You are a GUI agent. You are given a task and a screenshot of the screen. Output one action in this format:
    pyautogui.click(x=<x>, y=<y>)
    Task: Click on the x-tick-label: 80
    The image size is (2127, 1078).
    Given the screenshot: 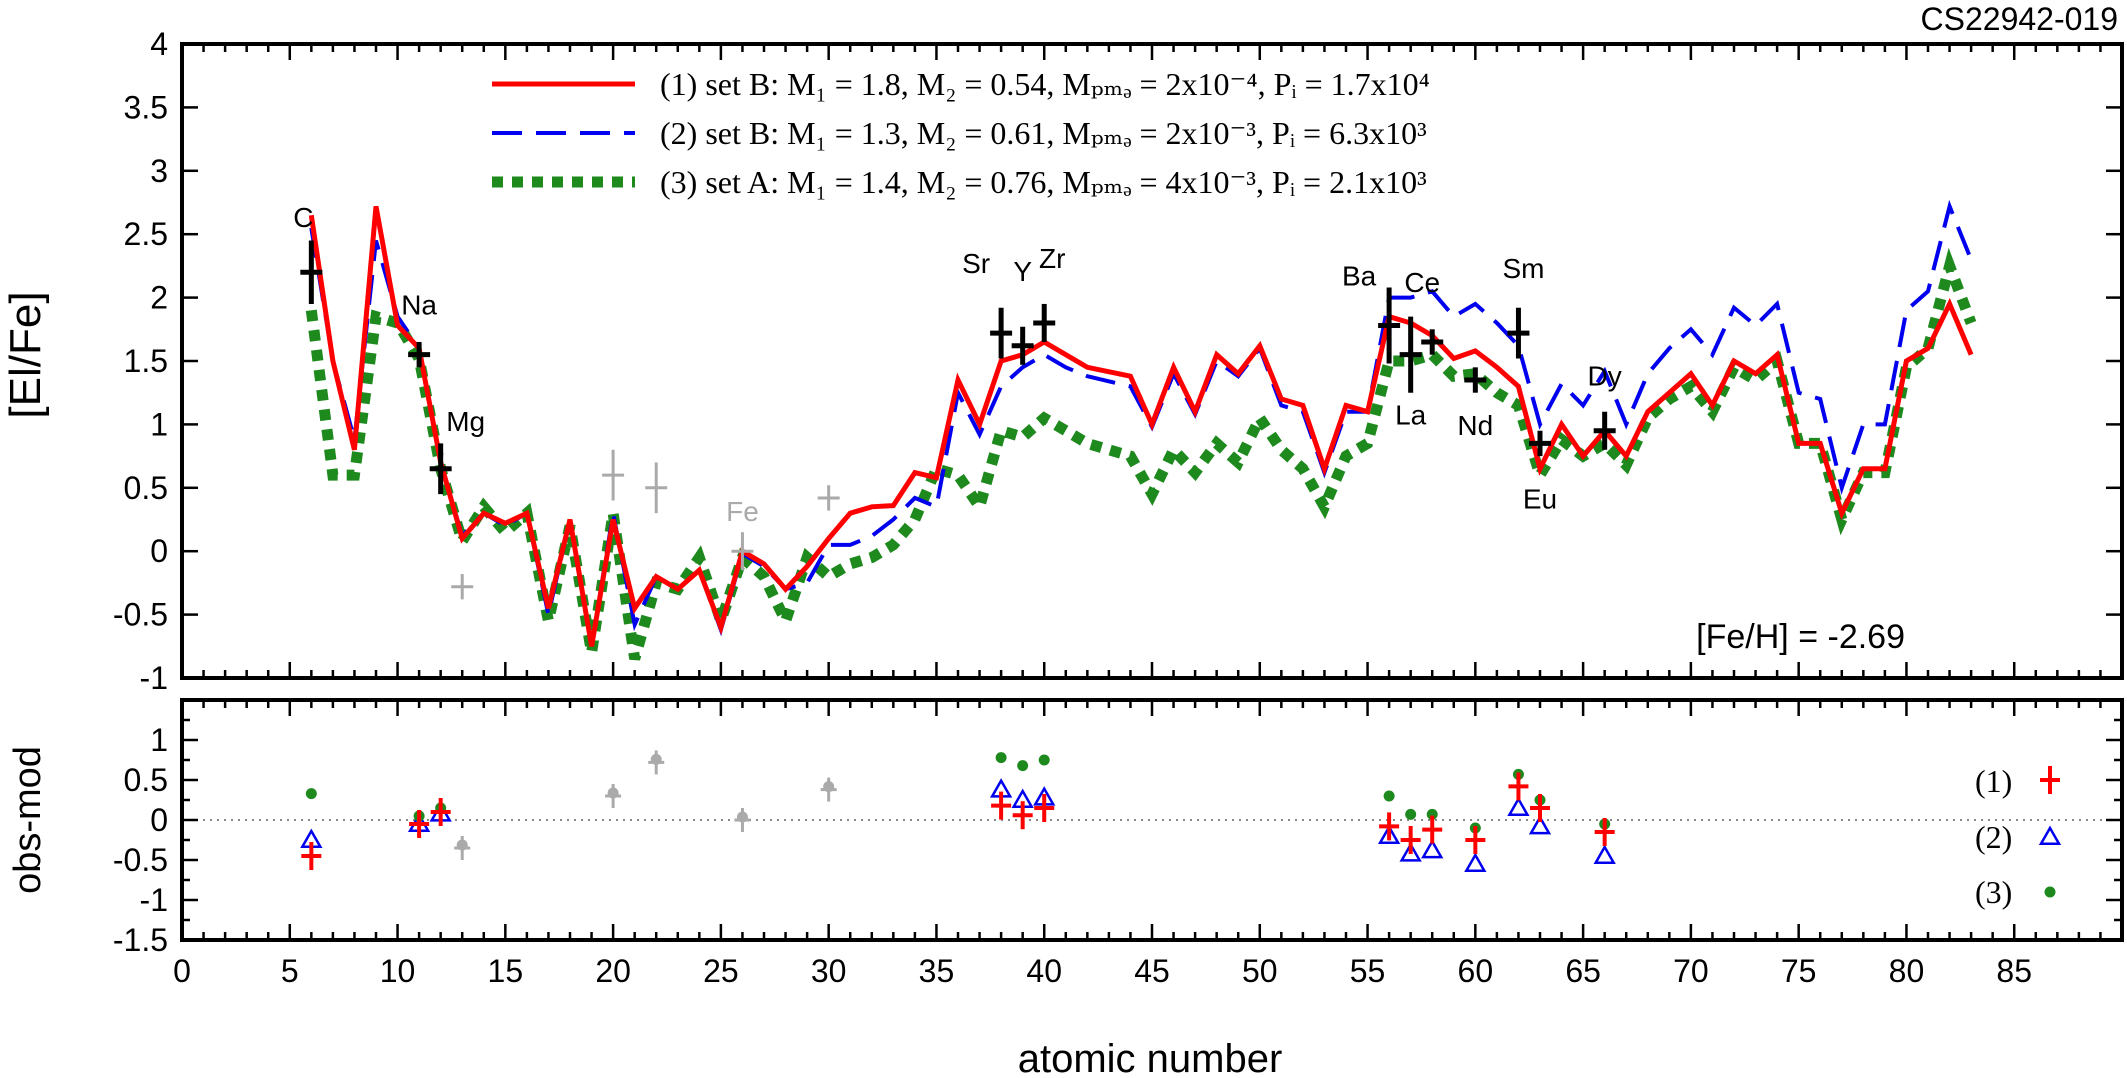 What is the action you would take?
    pyautogui.click(x=1907, y=971)
    